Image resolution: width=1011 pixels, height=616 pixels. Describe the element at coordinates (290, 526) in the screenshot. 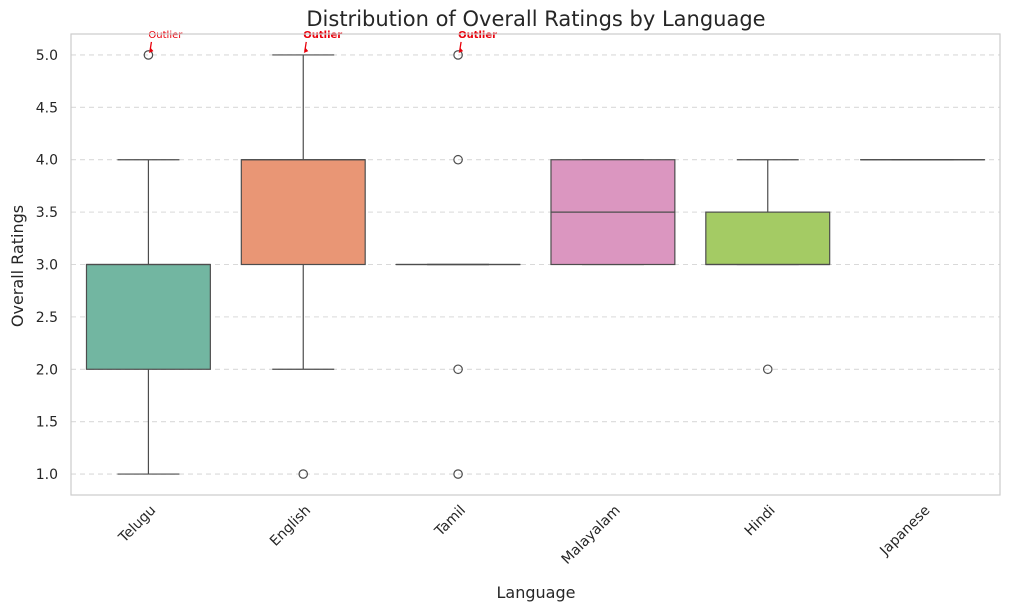

I see `x-tick-label: English` at that location.